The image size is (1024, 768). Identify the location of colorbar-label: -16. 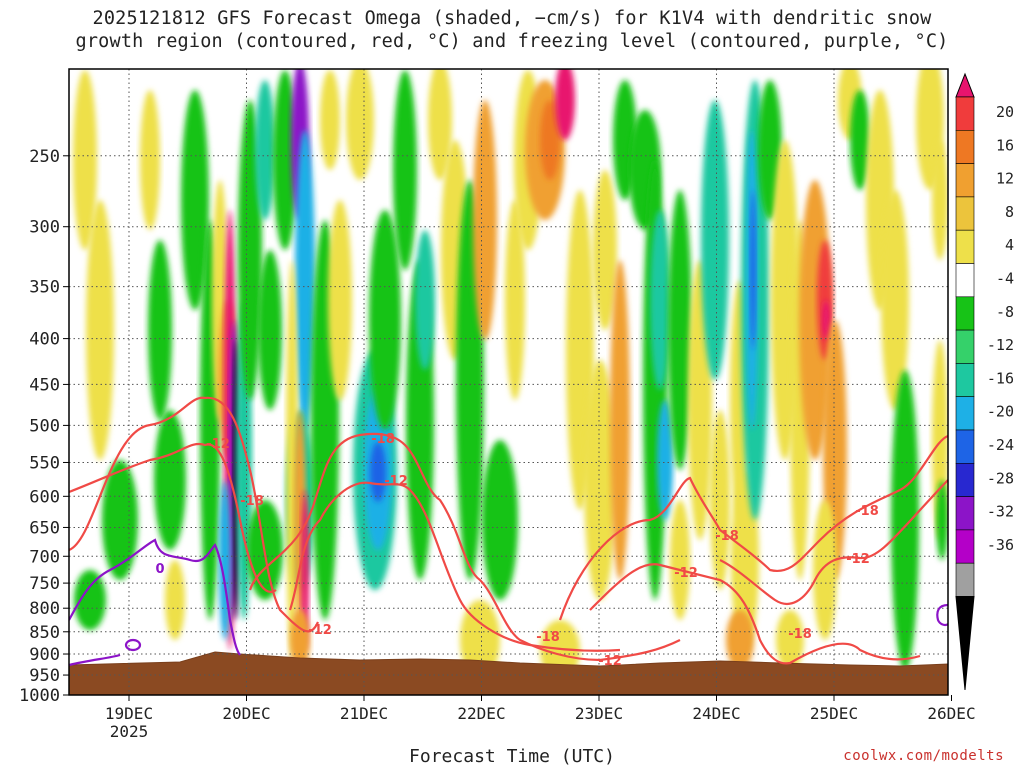
(1000, 378).